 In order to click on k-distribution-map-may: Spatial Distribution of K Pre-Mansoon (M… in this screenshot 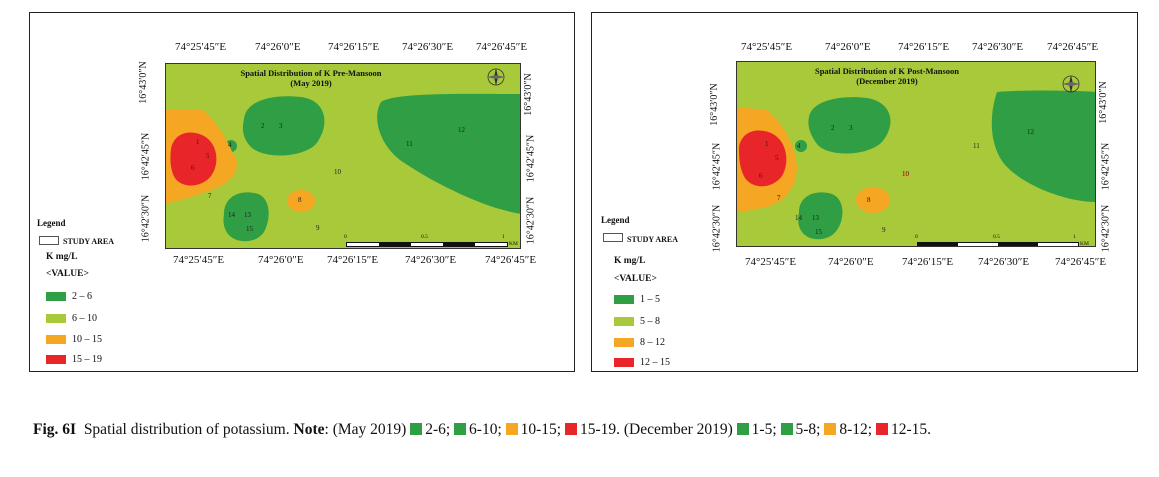, I will do `click(343, 156)`.